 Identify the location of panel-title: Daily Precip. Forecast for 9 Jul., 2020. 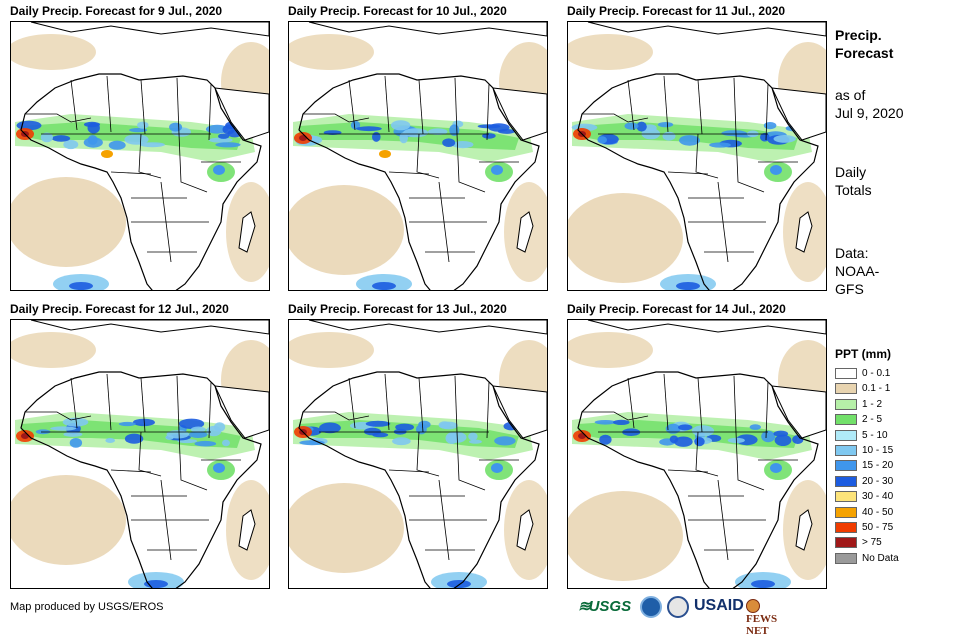
(116, 11).